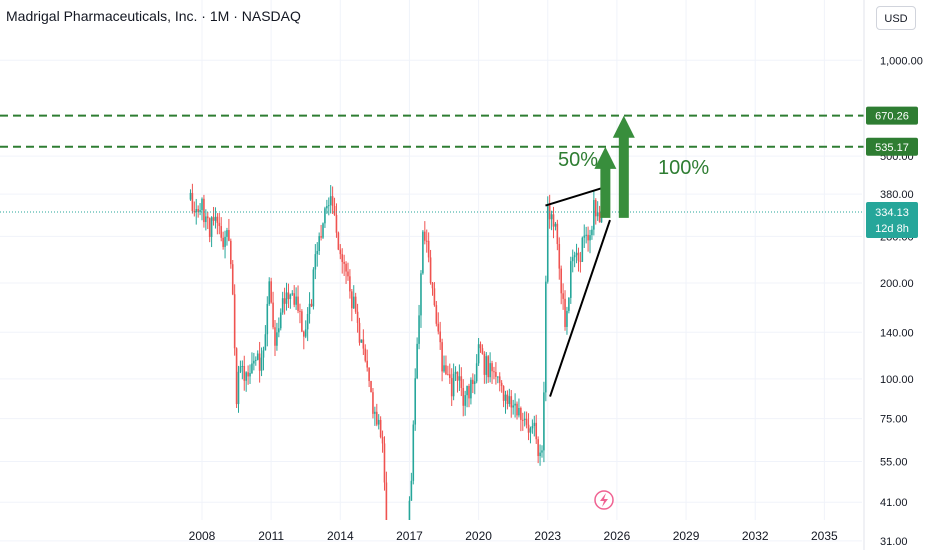  What do you see at coordinates (896, 18) in the screenshot?
I see `currency-button: USD` at bounding box center [896, 18].